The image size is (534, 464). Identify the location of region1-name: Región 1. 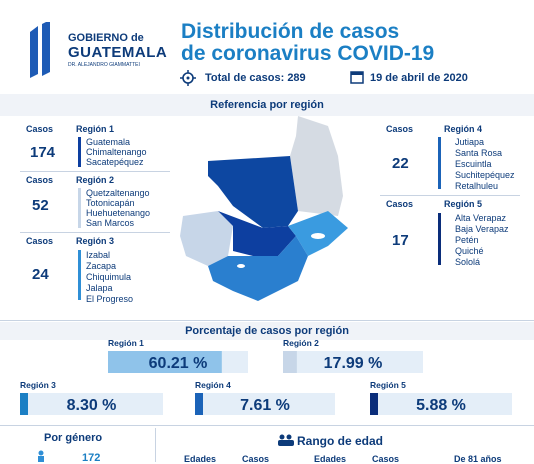
(95, 129).